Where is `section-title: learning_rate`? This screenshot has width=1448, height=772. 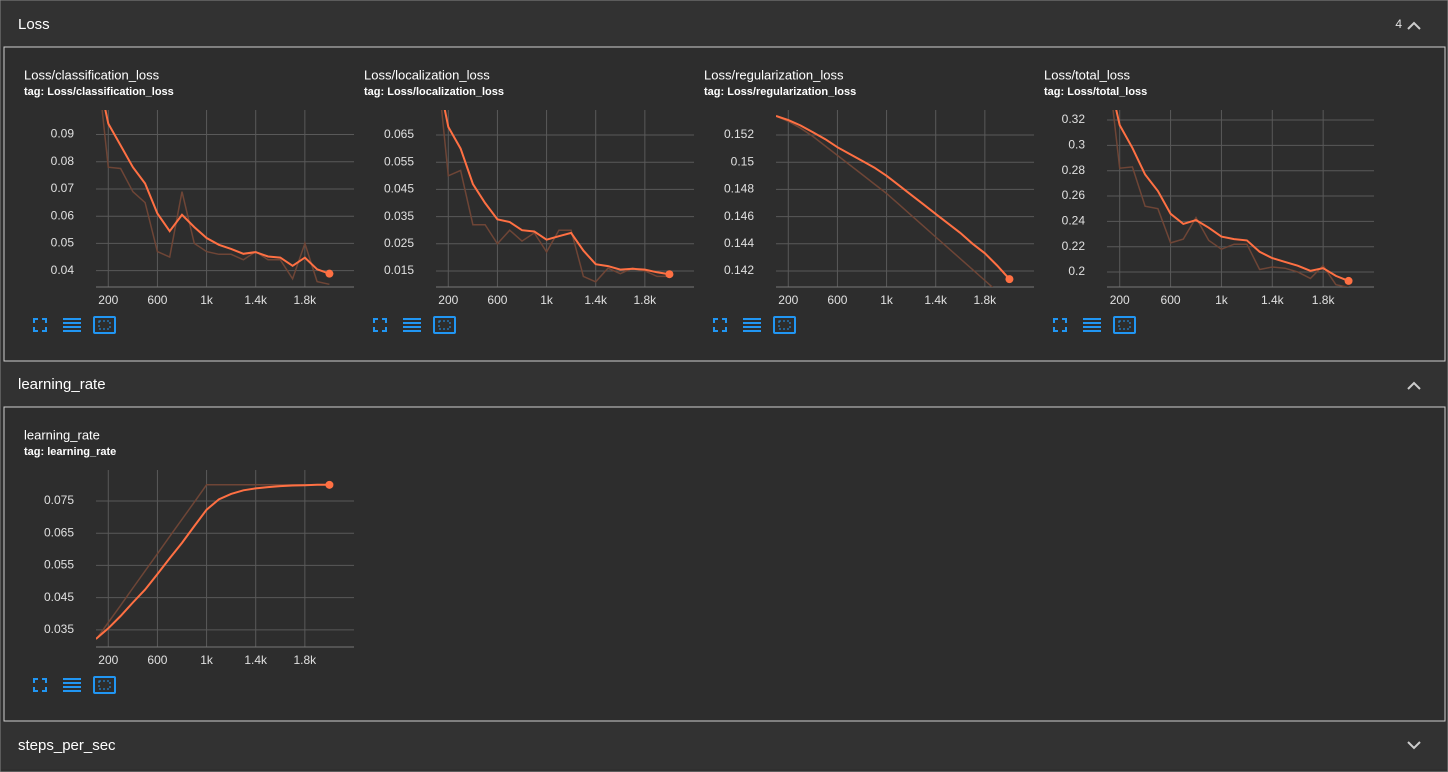 section-title: learning_rate is located at coordinates (62, 384).